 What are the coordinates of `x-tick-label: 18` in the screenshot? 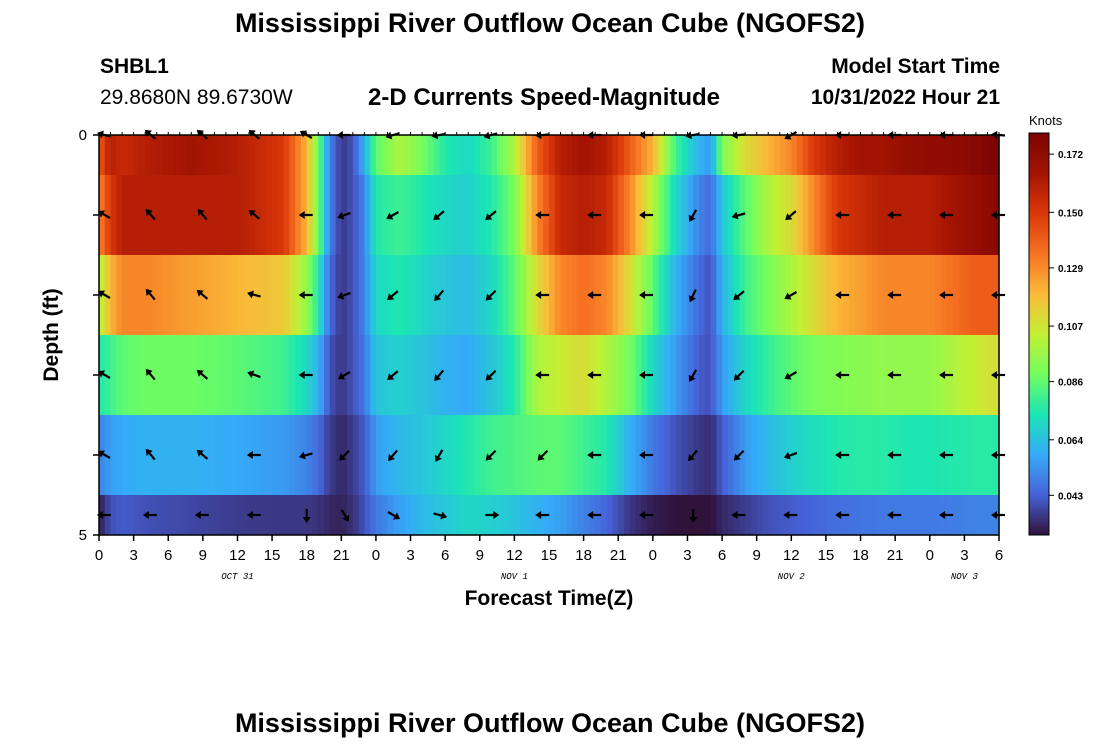 It's located at (583, 555).